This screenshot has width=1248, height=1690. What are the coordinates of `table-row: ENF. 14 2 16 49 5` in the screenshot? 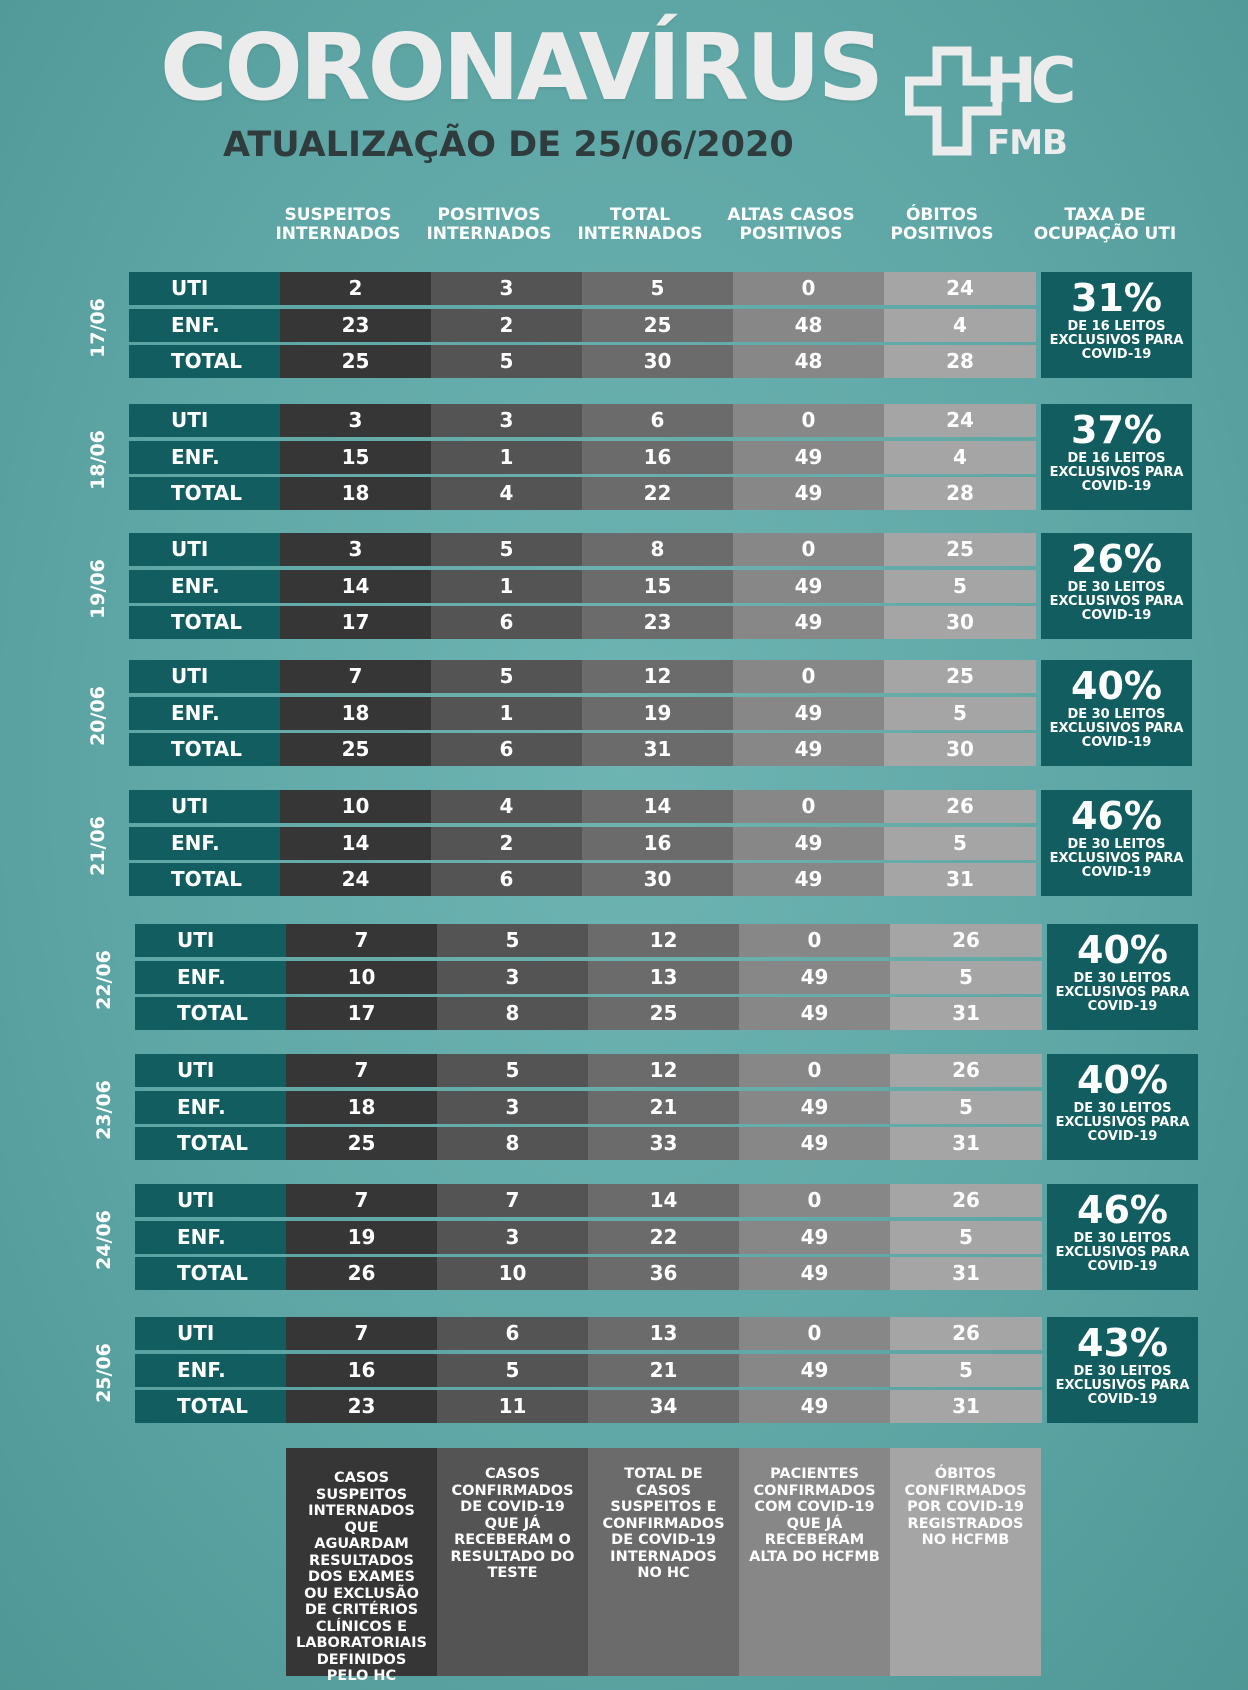 It's located at (582, 843).